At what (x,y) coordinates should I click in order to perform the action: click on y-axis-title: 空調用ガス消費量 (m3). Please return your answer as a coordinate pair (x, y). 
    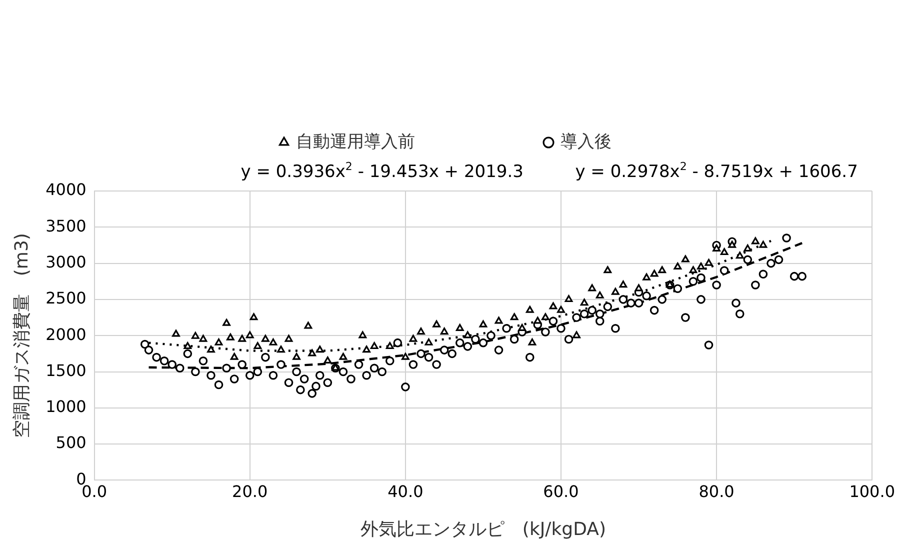
    Looking at the image, I should click on (21, 335).